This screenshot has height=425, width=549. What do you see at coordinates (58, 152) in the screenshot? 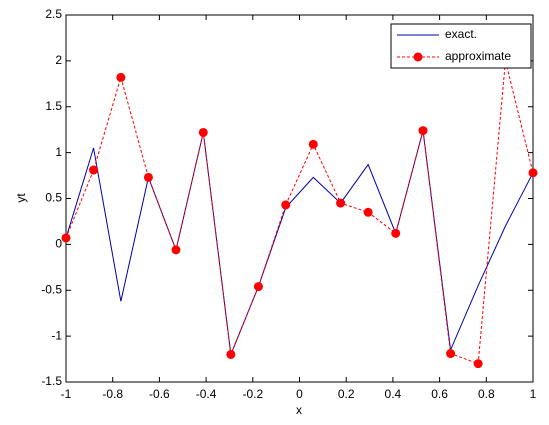
I see `y-tick-label: 1` at bounding box center [58, 152].